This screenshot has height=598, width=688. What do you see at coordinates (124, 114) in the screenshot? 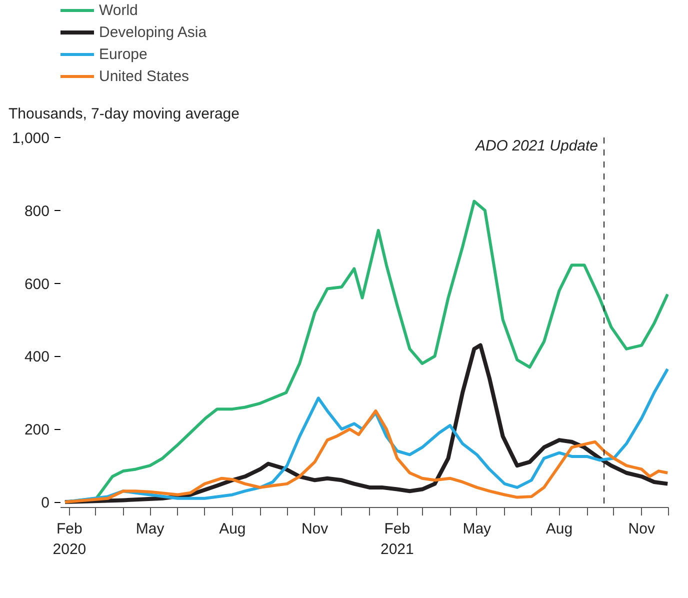
I see `y-axis-title: Thousands, 7-day moving average` at bounding box center [124, 114].